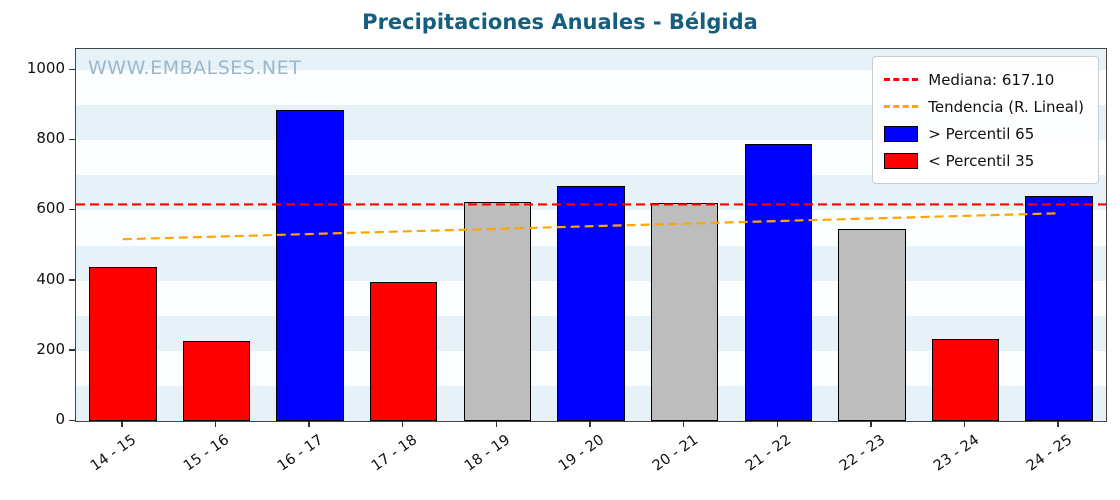  I want to click on x-tick-label: 17 - 18, so click(394, 453).